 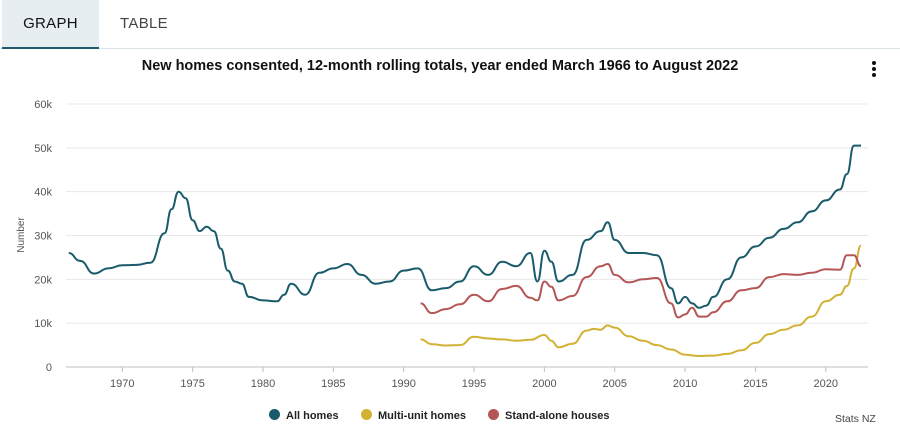 What do you see at coordinates (43, 324) in the screenshot?
I see `y-tick-label: 10k` at bounding box center [43, 324].